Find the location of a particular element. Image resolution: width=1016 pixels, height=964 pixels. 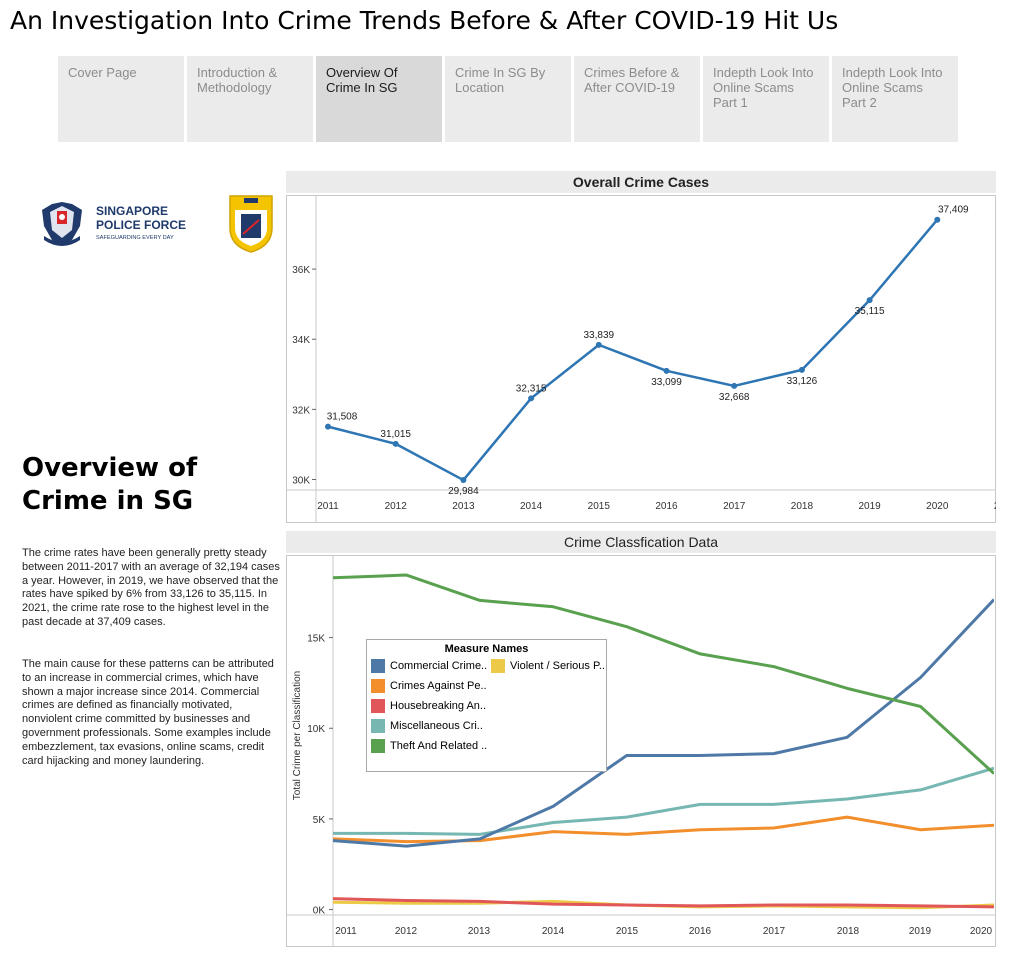

data-label: 32,668 is located at coordinates (734, 397).